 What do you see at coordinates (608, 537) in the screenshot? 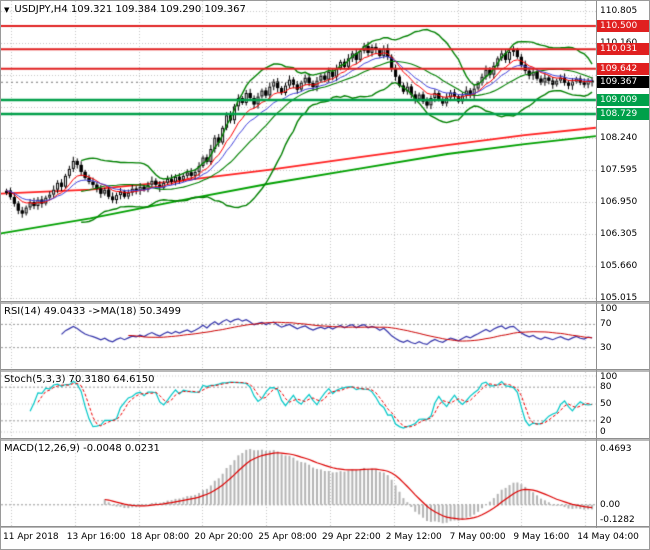
I see `time-axis-label: 14 May 04:00` at bounding box center [608, 537].